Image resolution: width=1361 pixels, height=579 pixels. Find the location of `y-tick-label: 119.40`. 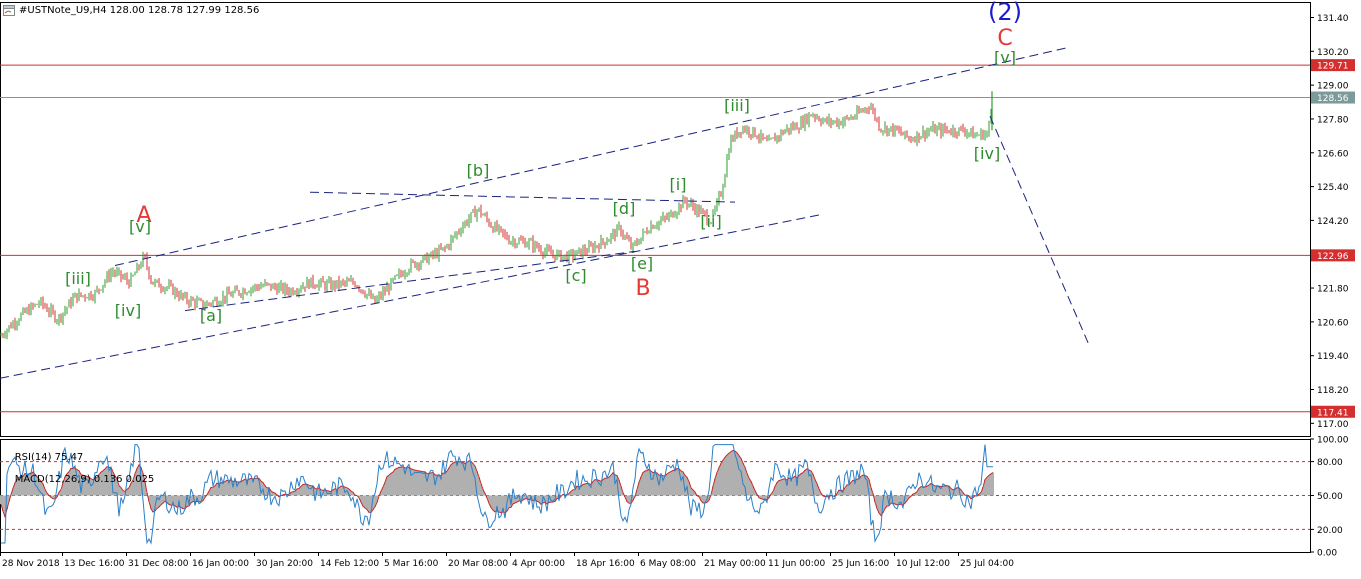

y-tick-label: 119.40 is located at coordinates (1333, 357).